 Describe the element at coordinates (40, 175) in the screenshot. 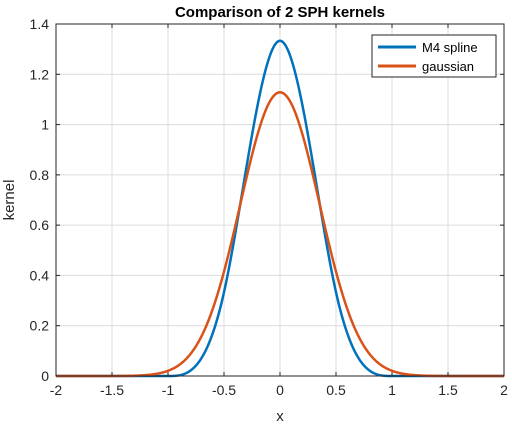

I see `y-tick-label: 0.8` at that location.